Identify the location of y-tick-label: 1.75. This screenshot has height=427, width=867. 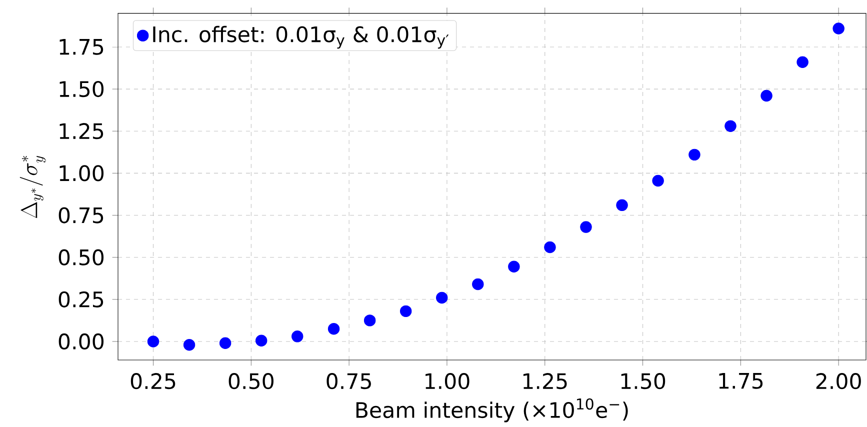
(82, 47).